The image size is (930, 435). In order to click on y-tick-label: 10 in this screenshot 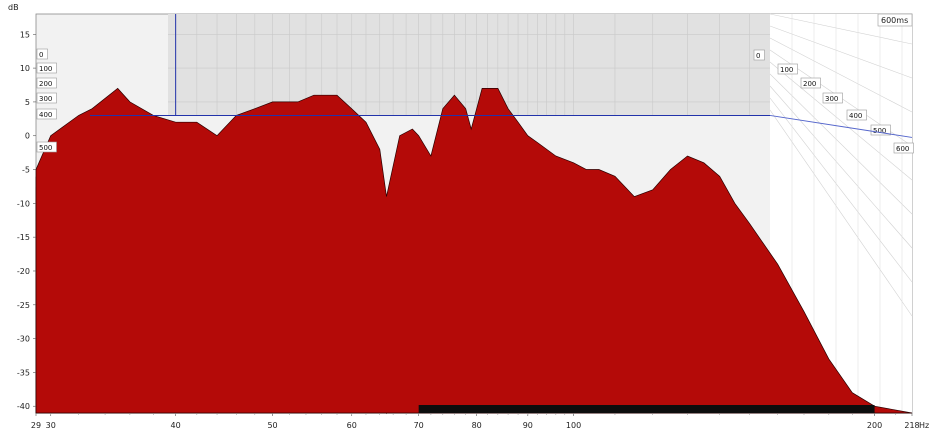, I will do `click(25, 68)`.